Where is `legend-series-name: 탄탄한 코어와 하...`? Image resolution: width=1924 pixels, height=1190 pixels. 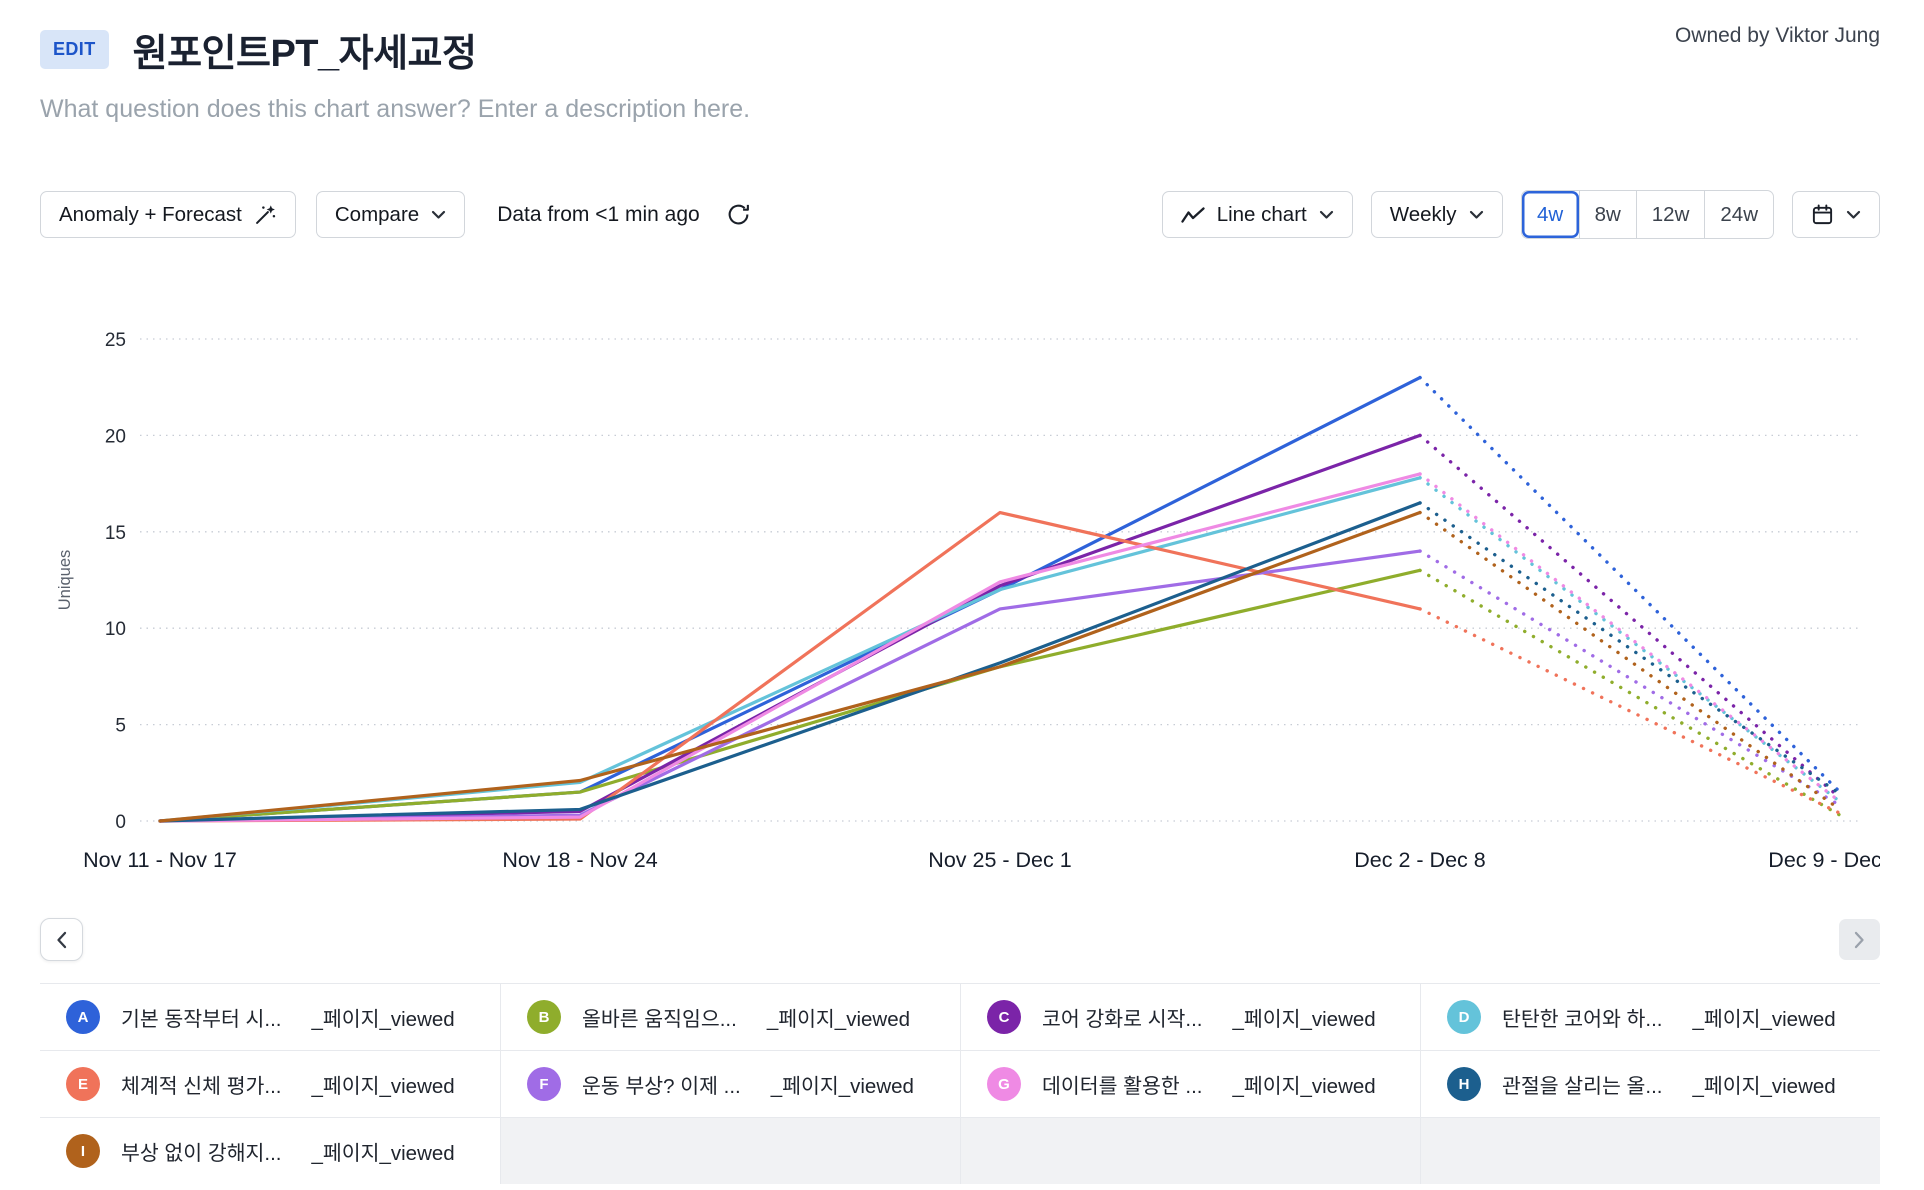
legend-series-name: 탄탄한 코어와 하... is located at coordinates (1582, 1019).